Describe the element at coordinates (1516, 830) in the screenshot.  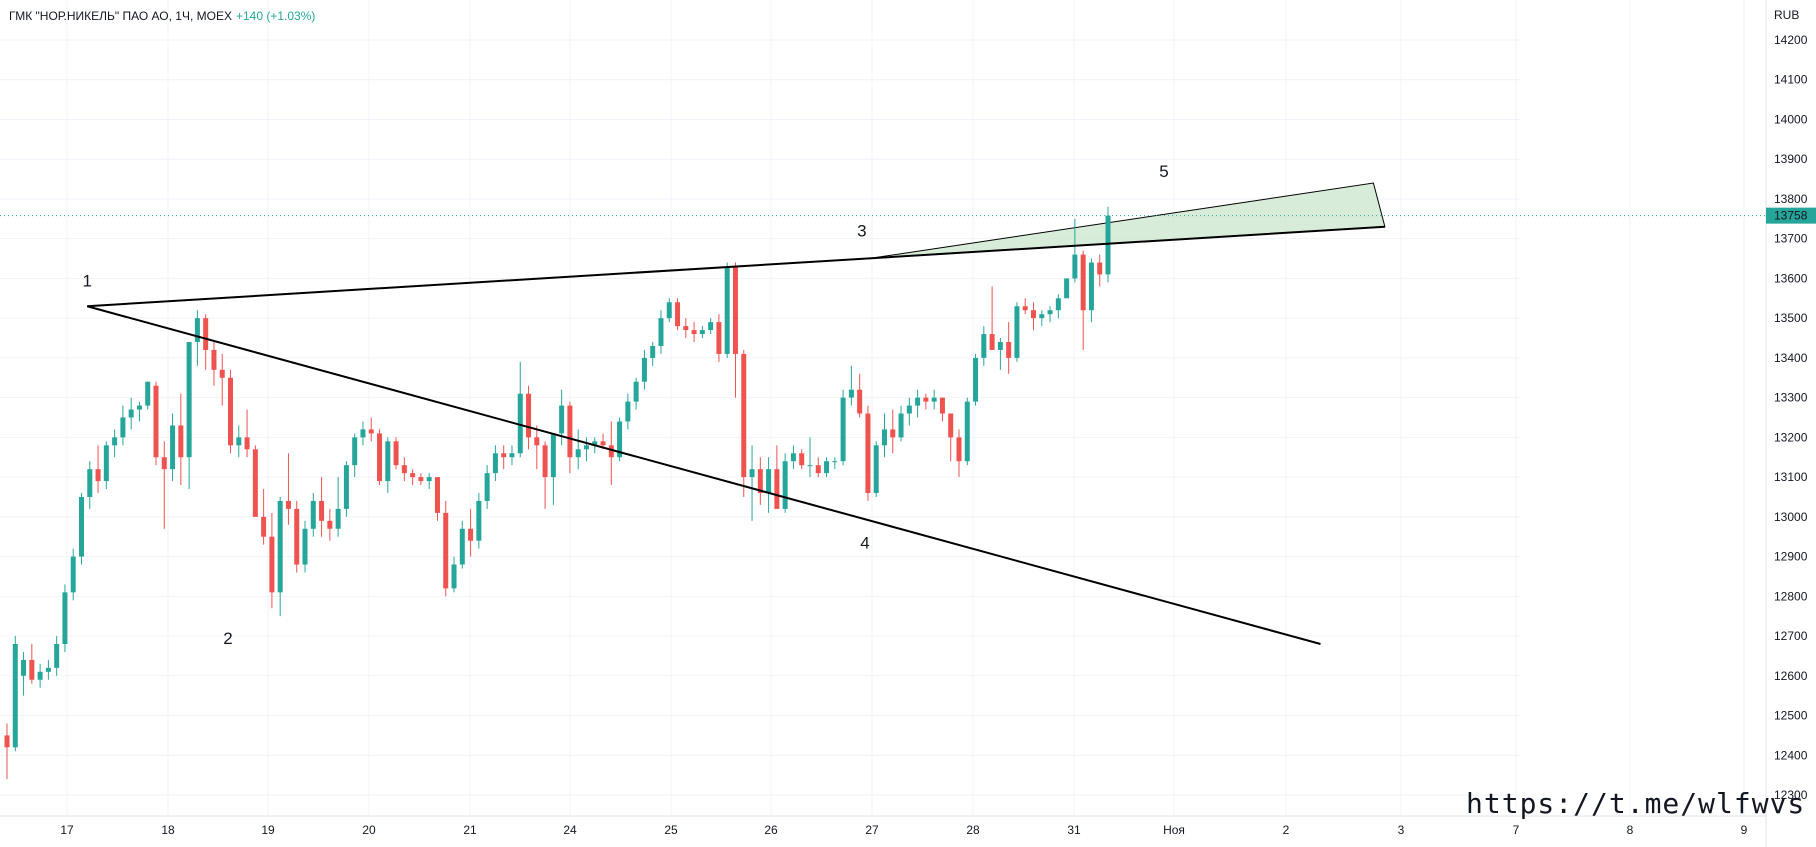
I see `time-tick: 7` at that location.